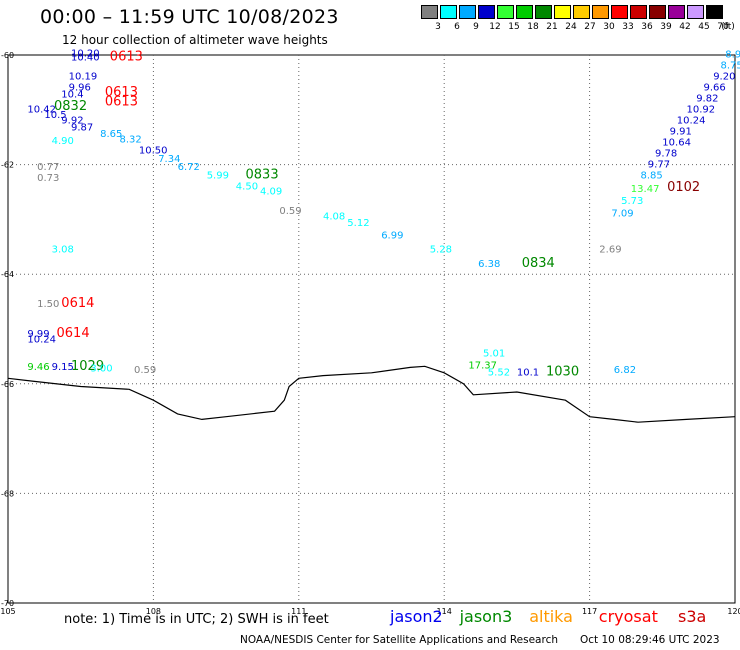 Image resolution: width=740 pixels, height=650 pixels. What do you see at coordinates (262, 174) in the screenshot?
I see `pass-time-label: 0833` at bounding box center [262, 174].